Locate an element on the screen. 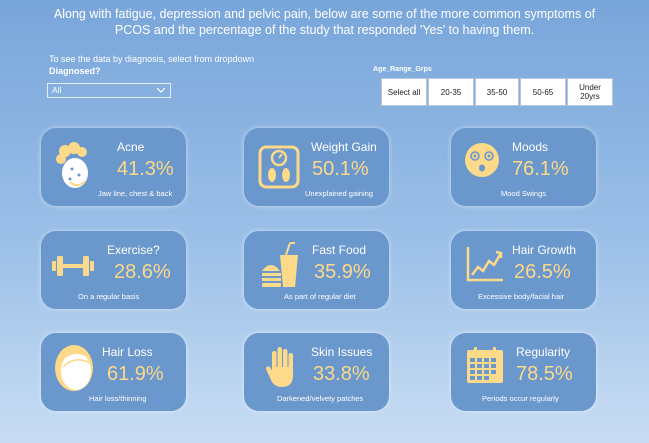 The height and width of the screenshot is (443, 649). card-percent: 76.1% is located at coordinates (540, 169).